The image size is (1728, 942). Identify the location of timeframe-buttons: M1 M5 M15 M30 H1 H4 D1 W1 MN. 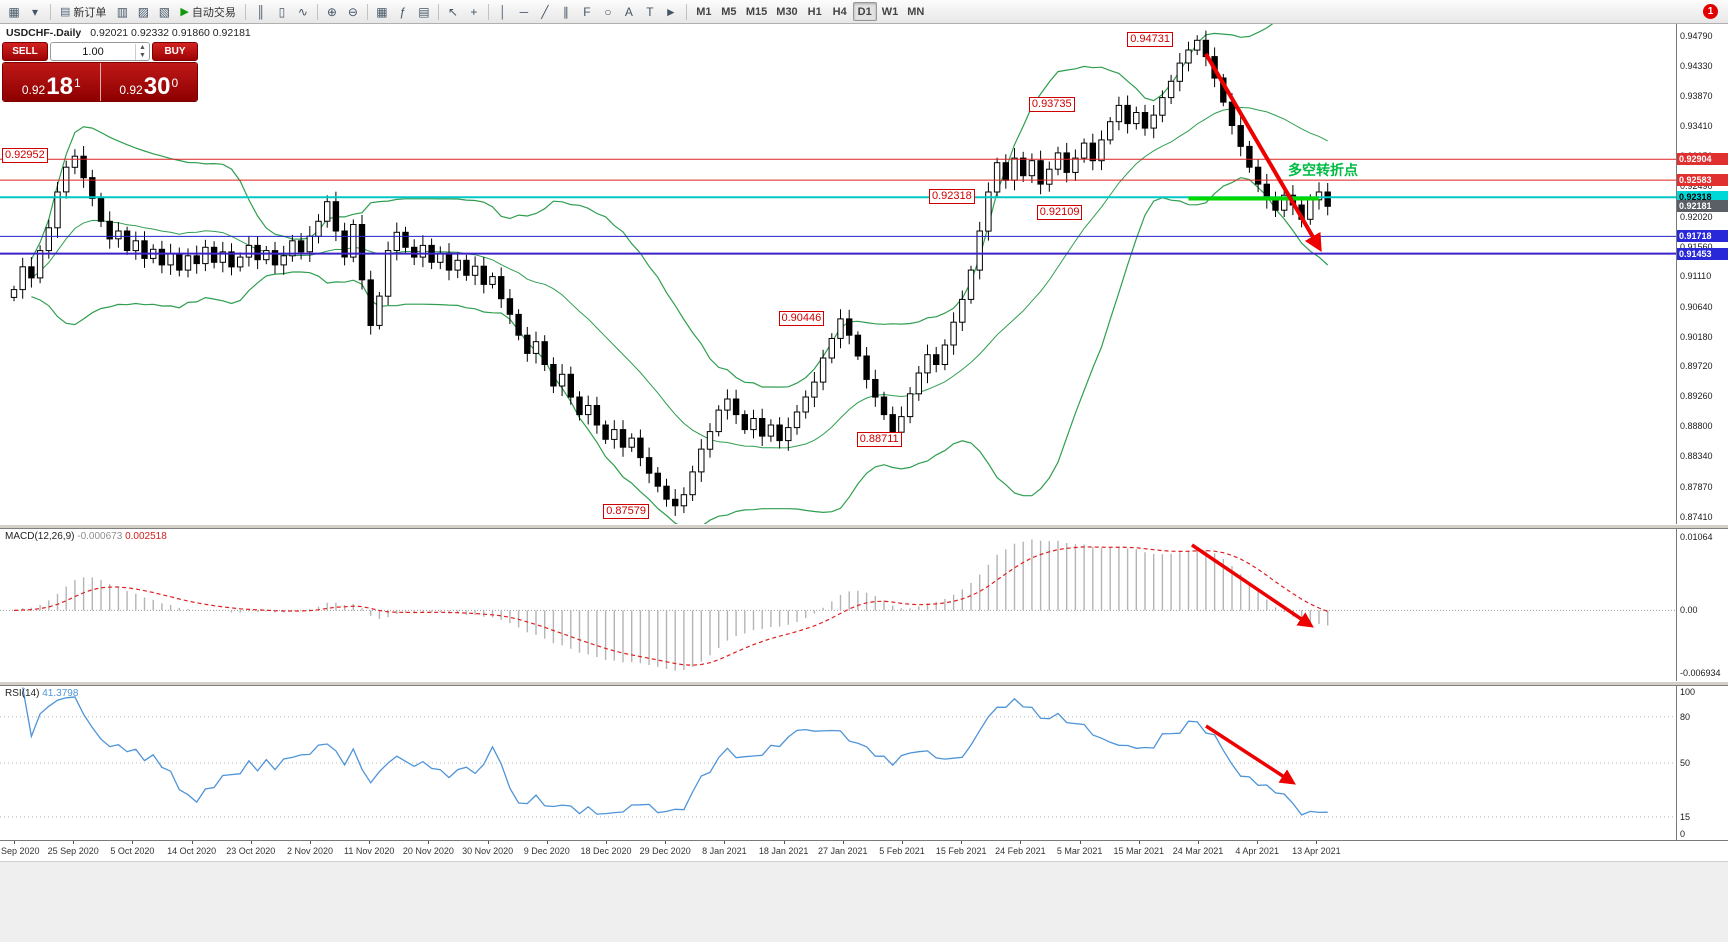
(810, 11).